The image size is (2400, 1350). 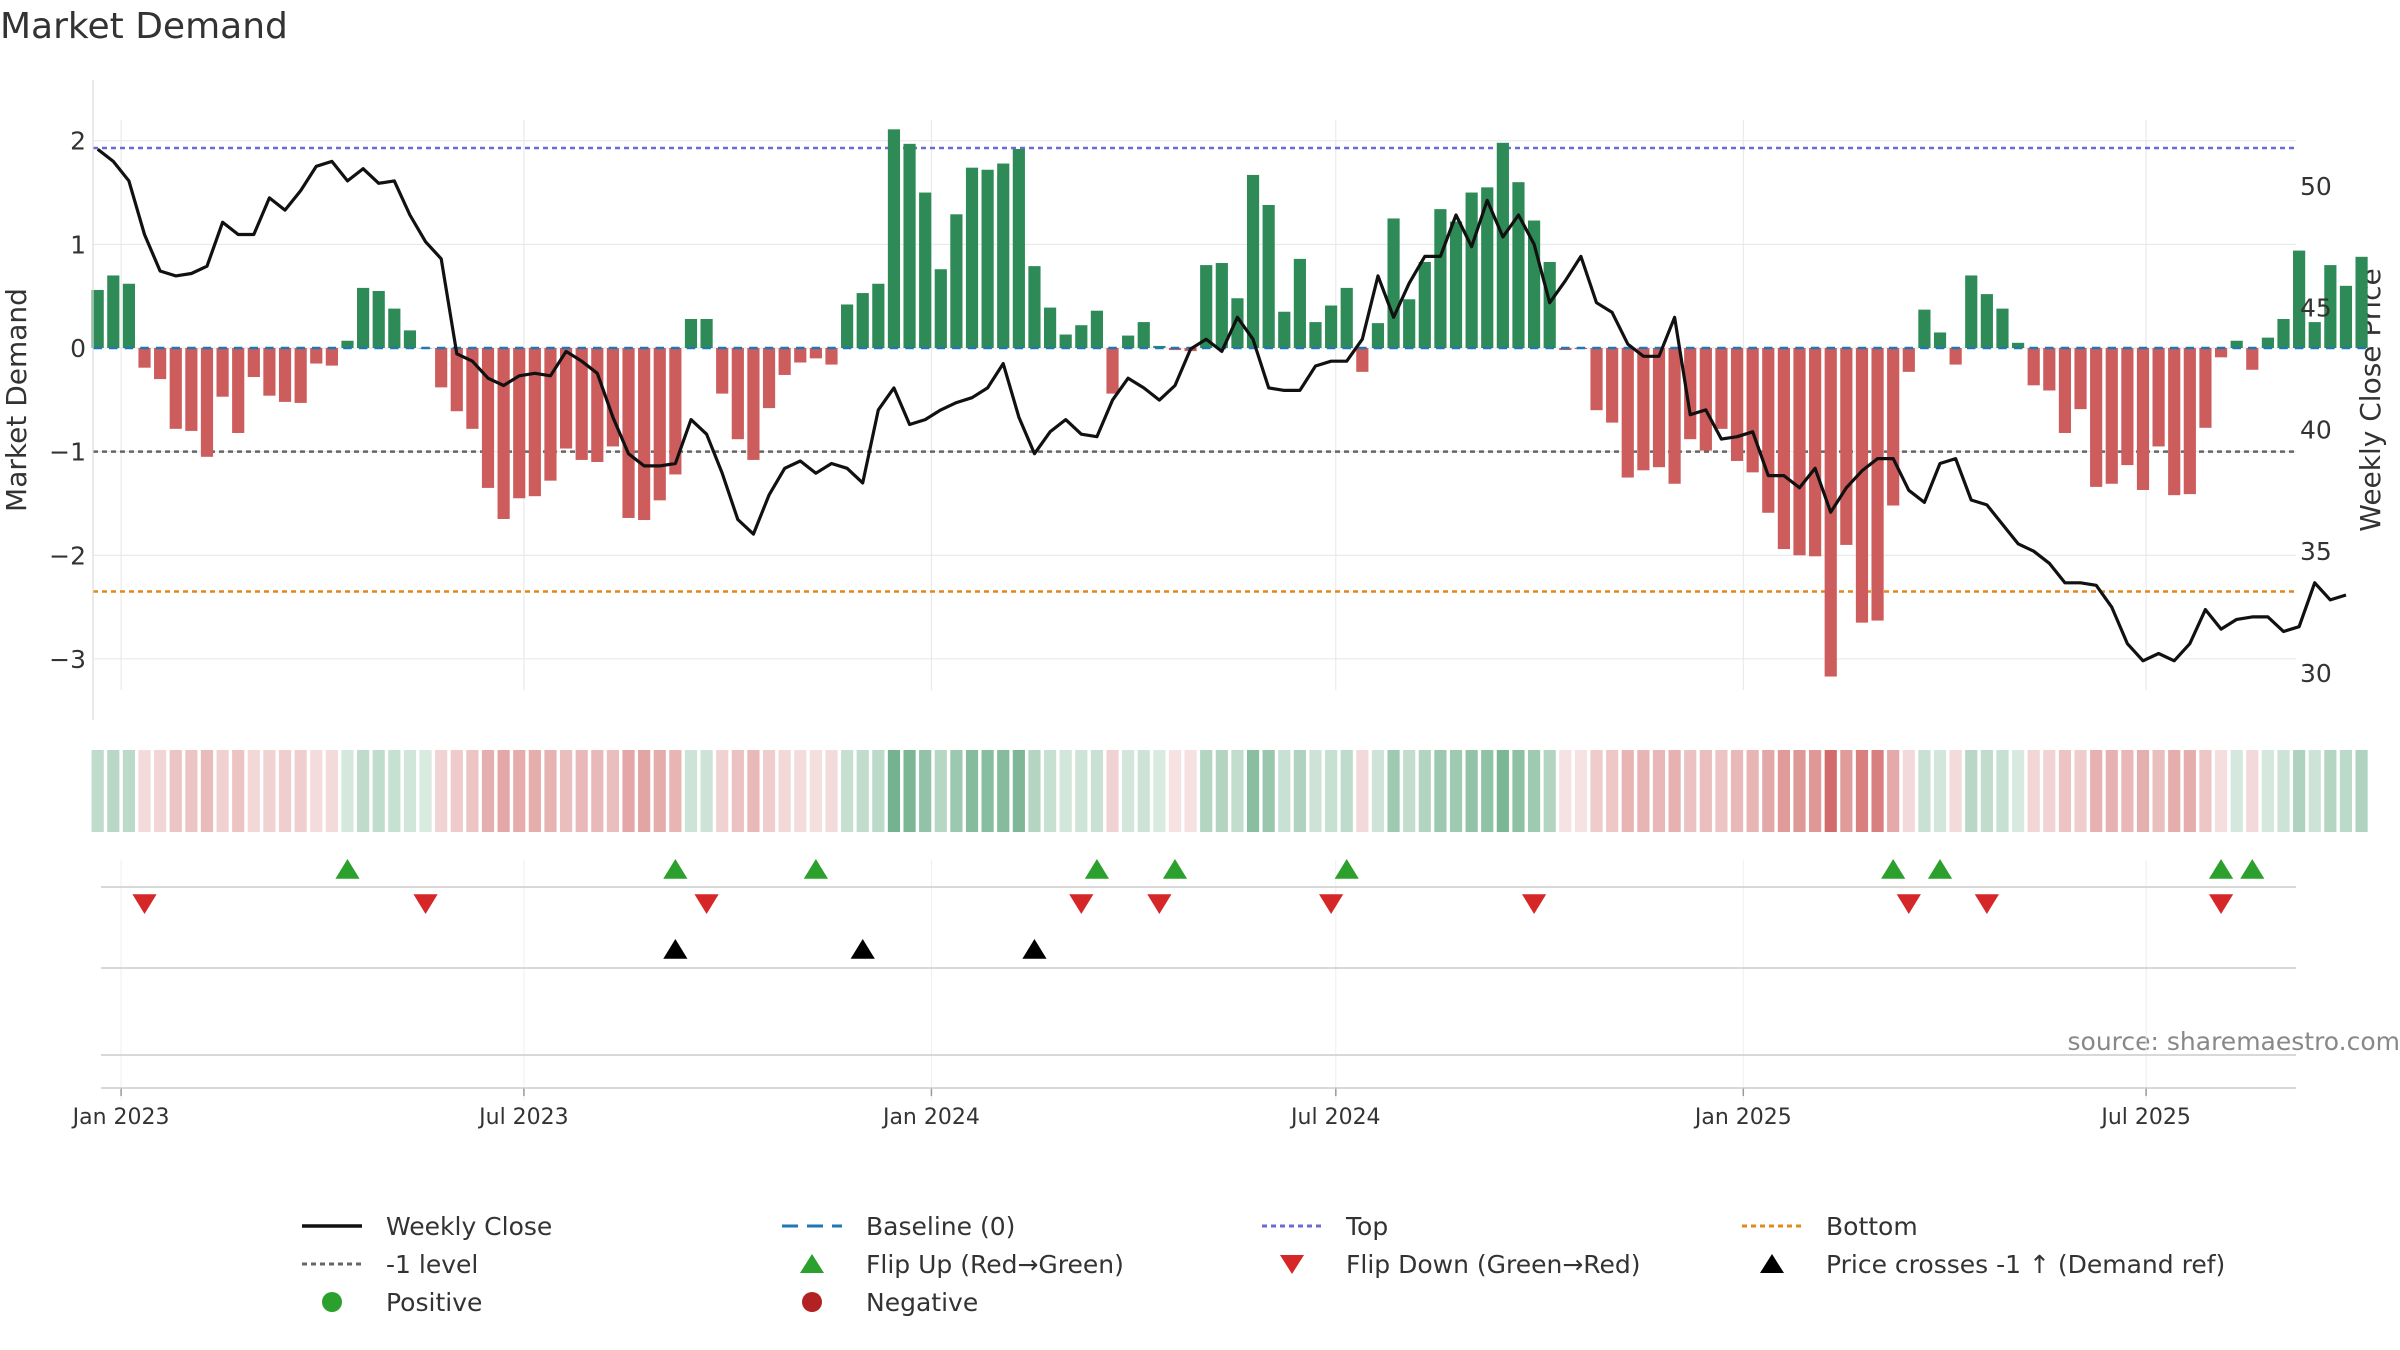 I want to click on positive-dot-icon, so click(x=332, y=1302).